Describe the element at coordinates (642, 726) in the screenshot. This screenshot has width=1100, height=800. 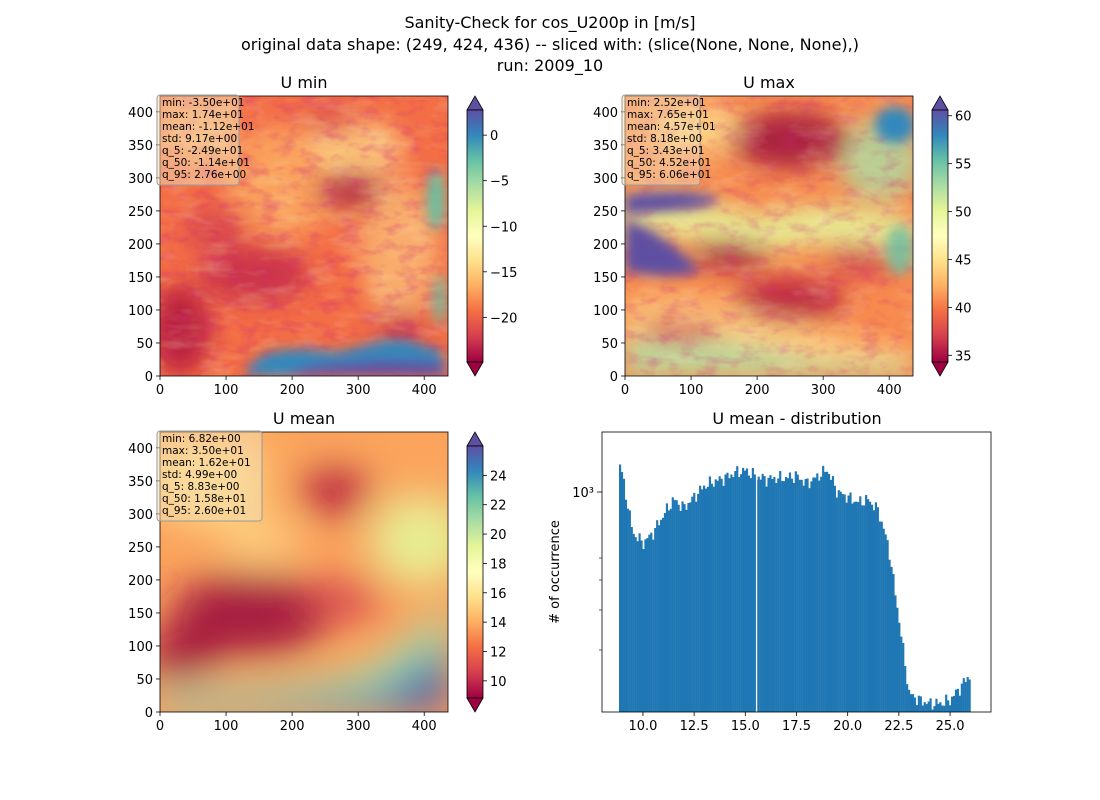
I see `hist-xtick-label: 10.0` at that location.